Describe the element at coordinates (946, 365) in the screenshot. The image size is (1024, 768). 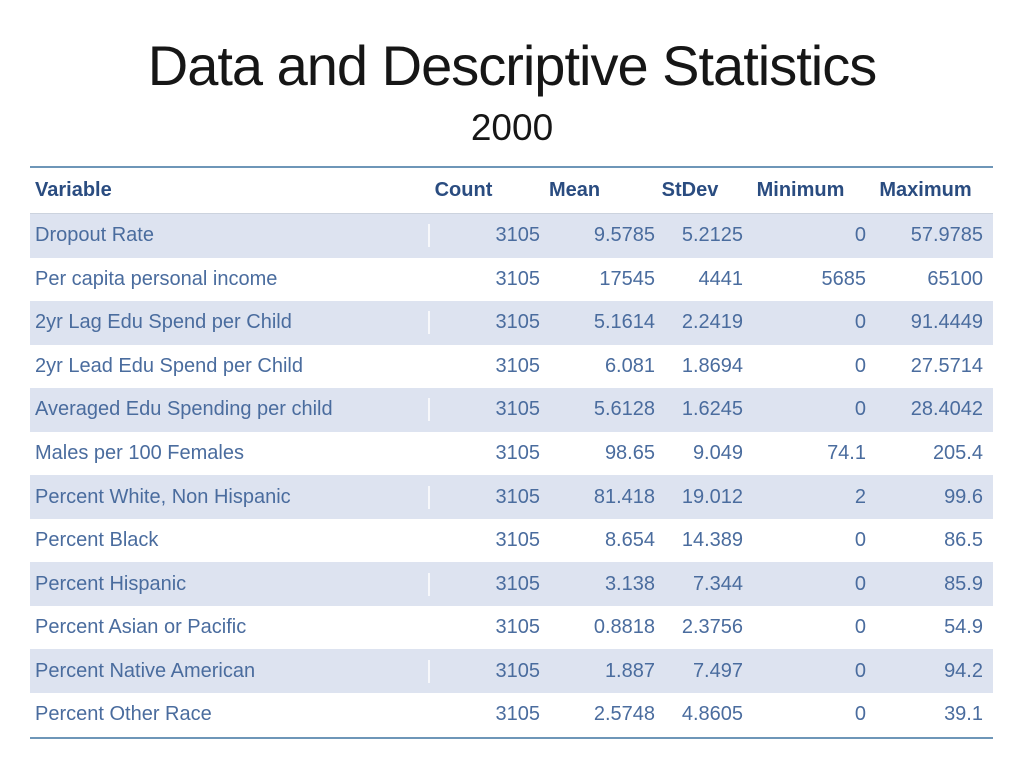
I see `cell-maximum: 27.5714` at that location.